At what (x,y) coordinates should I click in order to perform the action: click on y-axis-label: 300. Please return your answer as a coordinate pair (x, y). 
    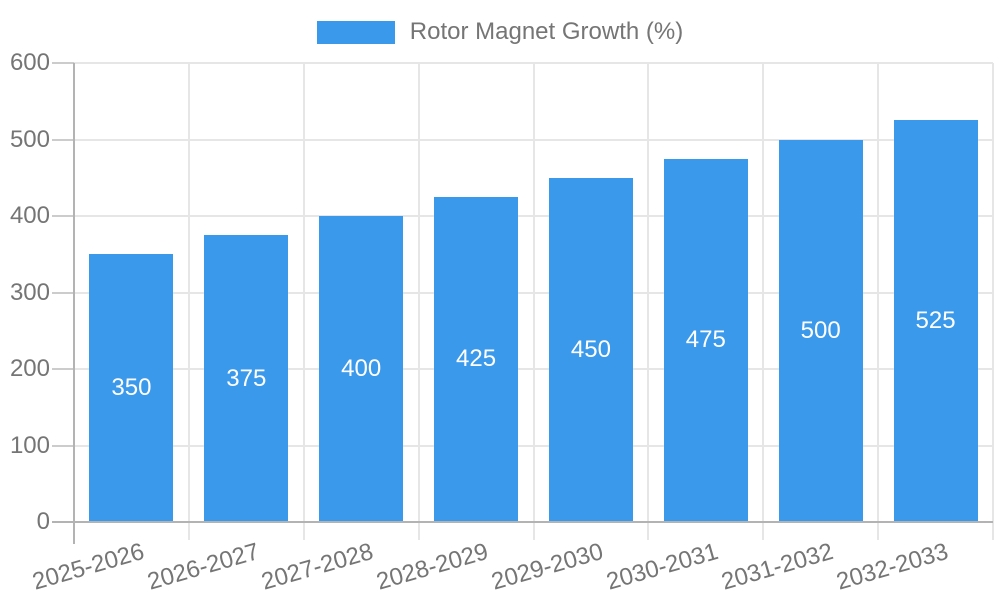
    Looking at the image, I should click on (29, 292).